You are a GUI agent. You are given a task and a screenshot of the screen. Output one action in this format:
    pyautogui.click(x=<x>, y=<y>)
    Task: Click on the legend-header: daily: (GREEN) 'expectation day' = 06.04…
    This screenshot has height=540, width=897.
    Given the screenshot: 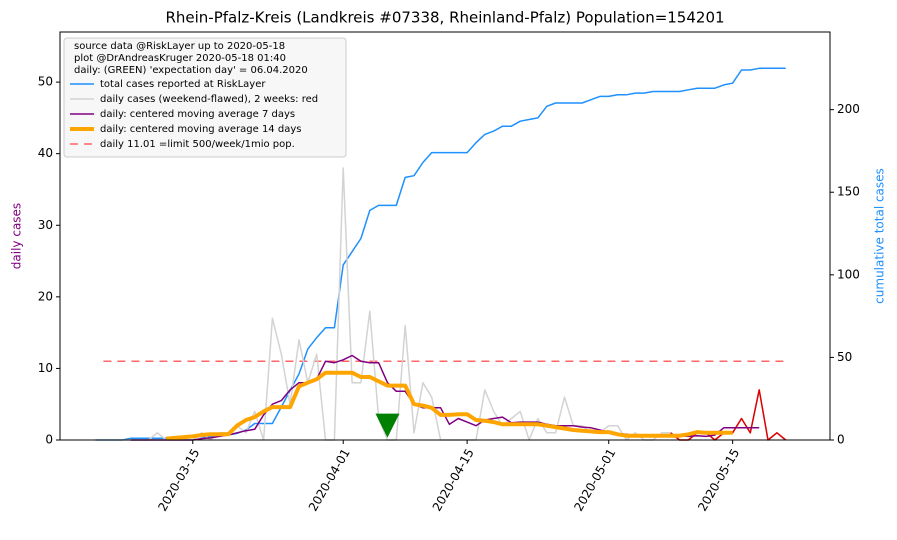 What is the action you would take?
    pyautogui.click(x=191, y=70)
    